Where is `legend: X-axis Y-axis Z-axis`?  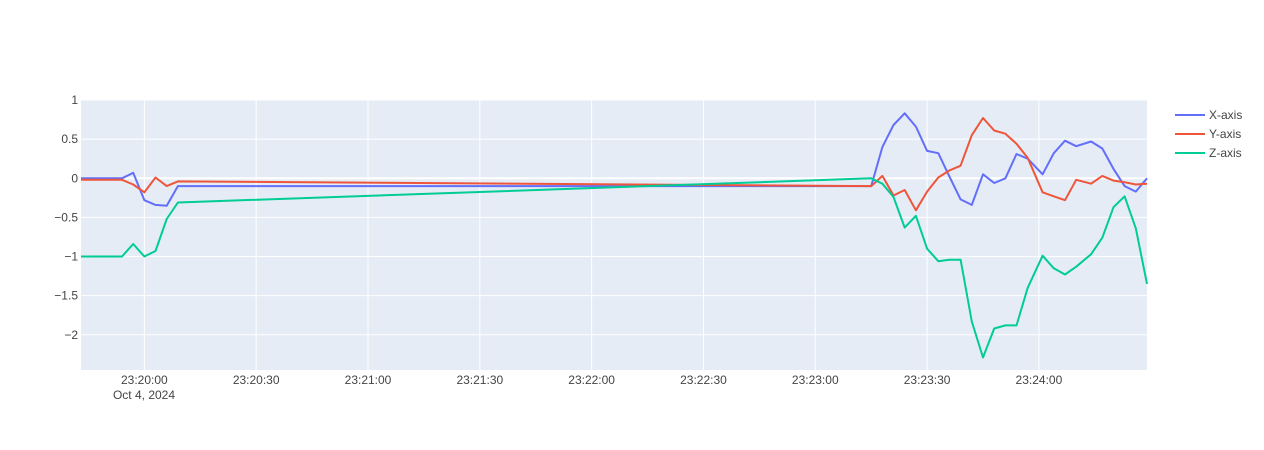
legend: X-axis Y-axis Z-axis is located at coordinates (1208, 134).